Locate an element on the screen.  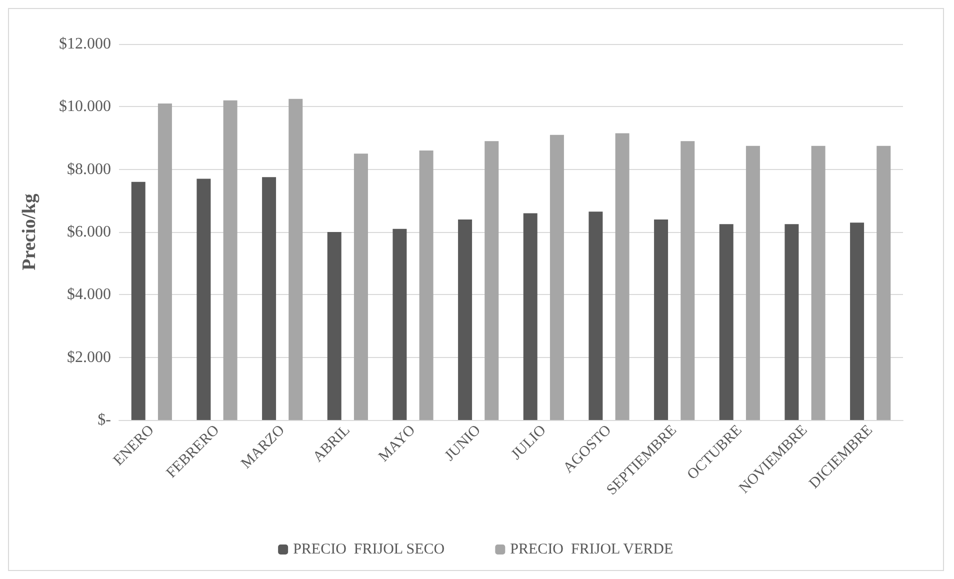
y-axis-title: Precio/kg is located at coordinates (29, 231).